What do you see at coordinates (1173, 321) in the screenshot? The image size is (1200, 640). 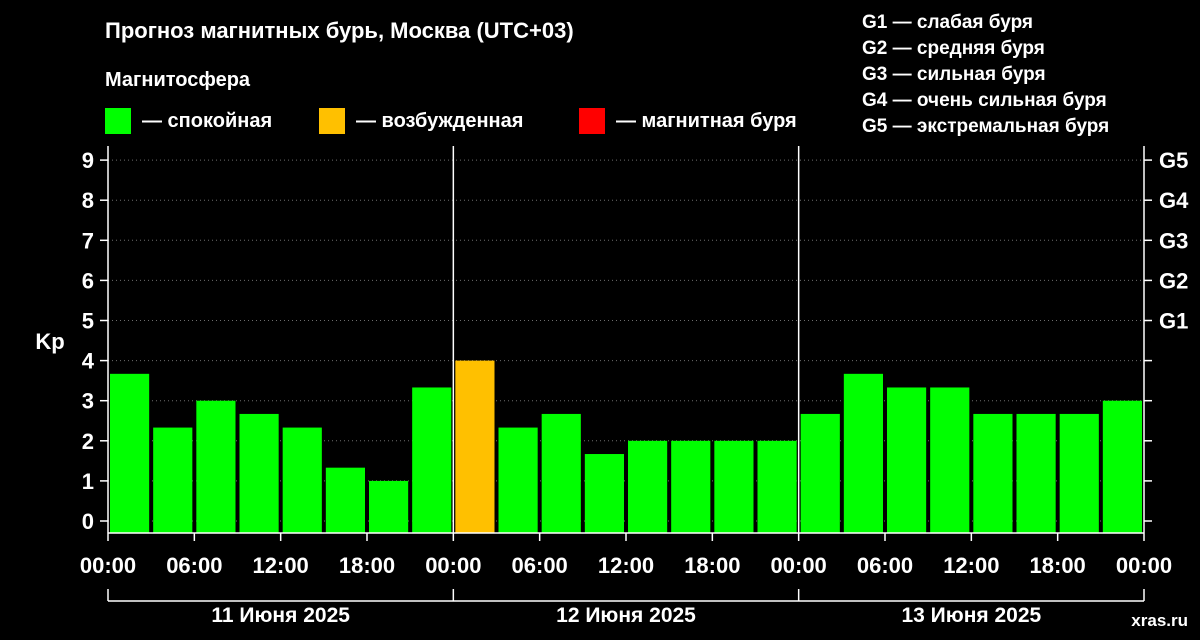 I see `right-tick-label-g1: G1` at bounding box center [1173, 321].